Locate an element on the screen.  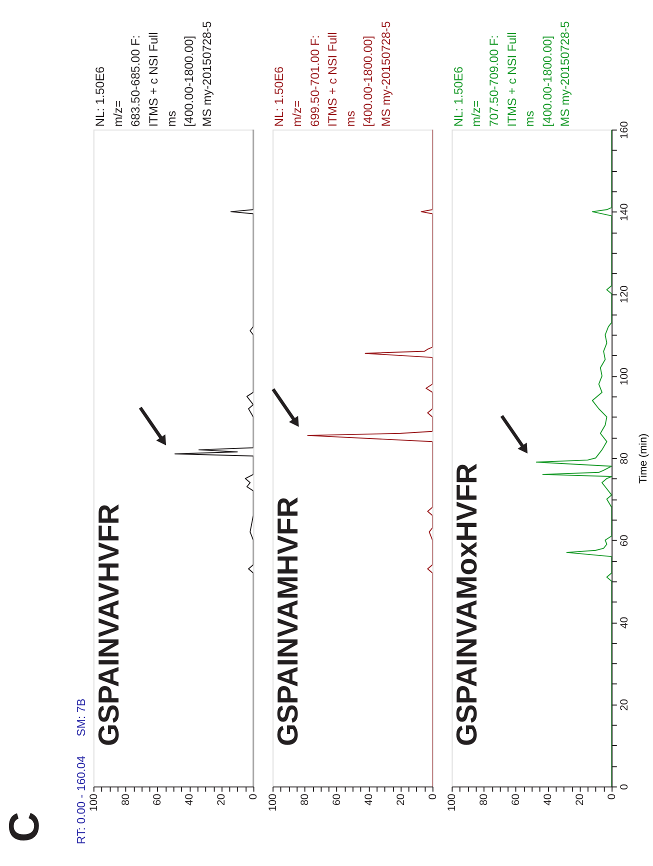
text: 699.50-701.00 F: is located at coordinates (315, 81).